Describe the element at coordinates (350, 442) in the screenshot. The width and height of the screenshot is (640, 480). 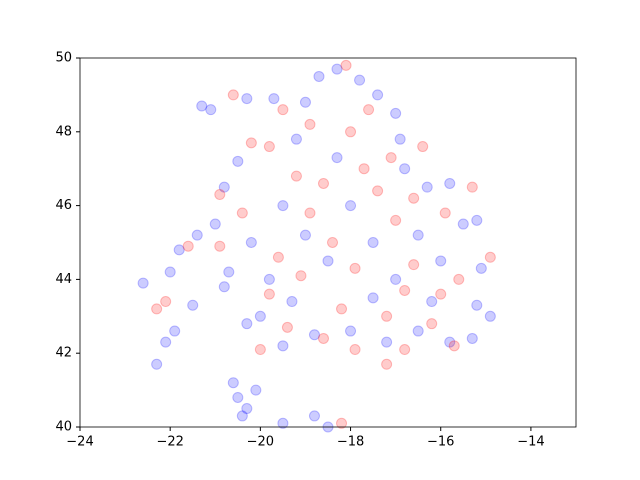
I see `x-tick-label: −18` at that location.